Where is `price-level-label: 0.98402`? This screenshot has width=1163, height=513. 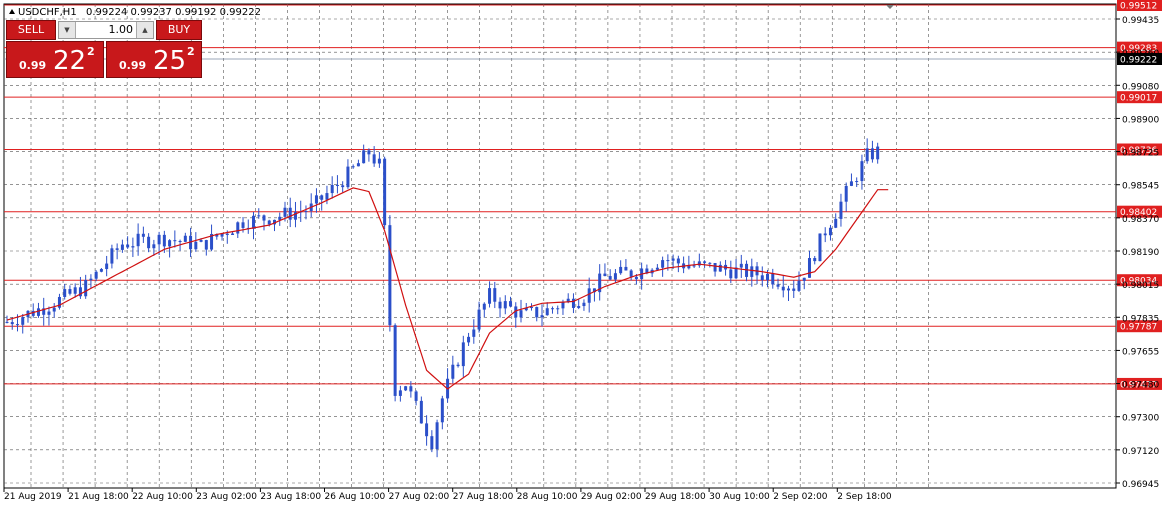 price-level-label: 0.98402 is located at coordinates (1138, 213).